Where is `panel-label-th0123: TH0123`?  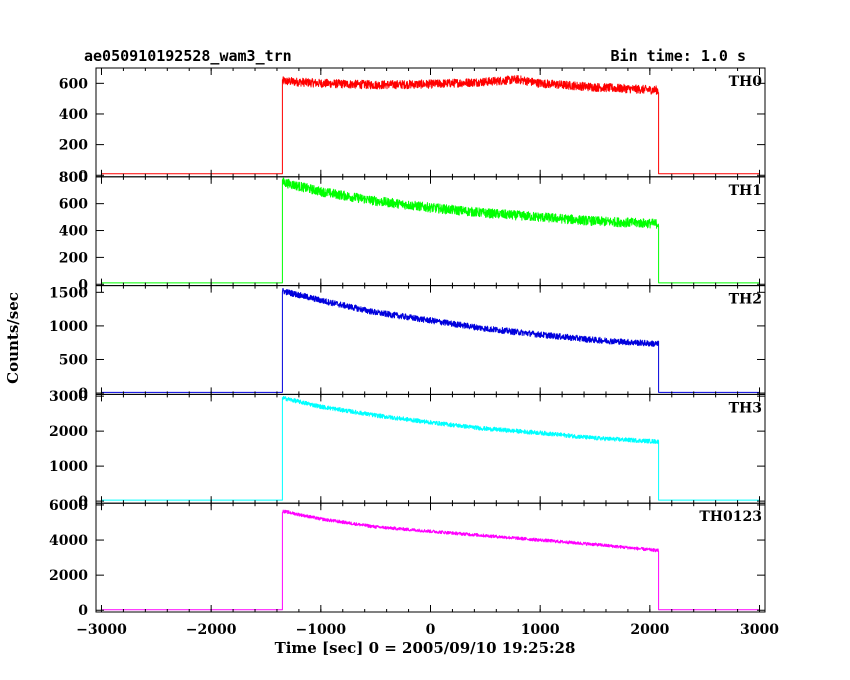
panel-label-th0123: TH0123 is located at coordinates (730, 517).